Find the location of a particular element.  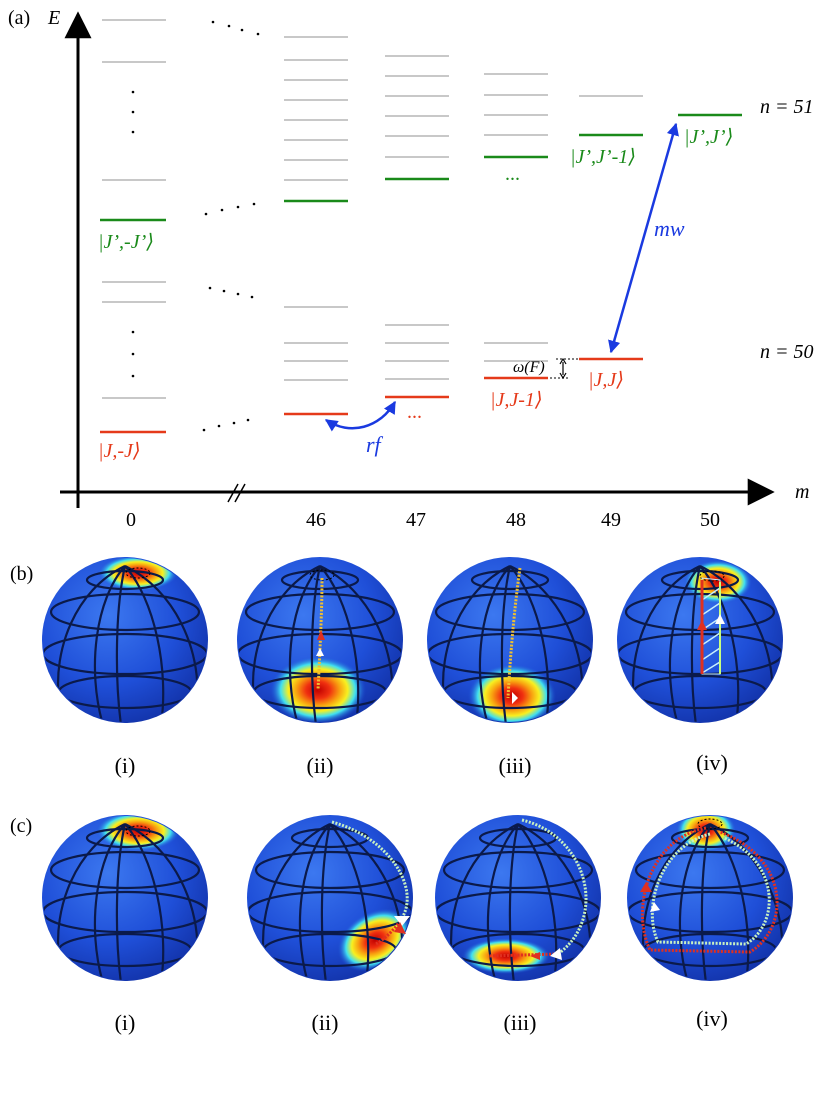

panel-c-label: (c) is located at coordinates (21, 826).